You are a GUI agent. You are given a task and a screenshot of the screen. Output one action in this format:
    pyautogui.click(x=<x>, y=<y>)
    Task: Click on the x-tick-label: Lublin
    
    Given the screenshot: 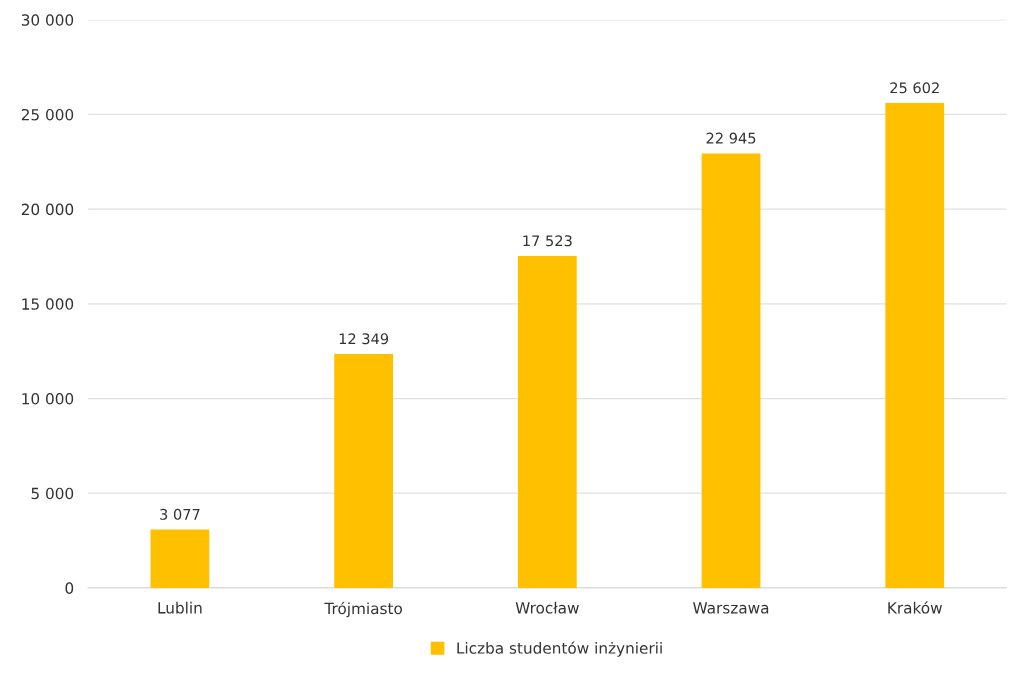 What is the action you would take?
    pyautogui.click(x=180, y=607)
    